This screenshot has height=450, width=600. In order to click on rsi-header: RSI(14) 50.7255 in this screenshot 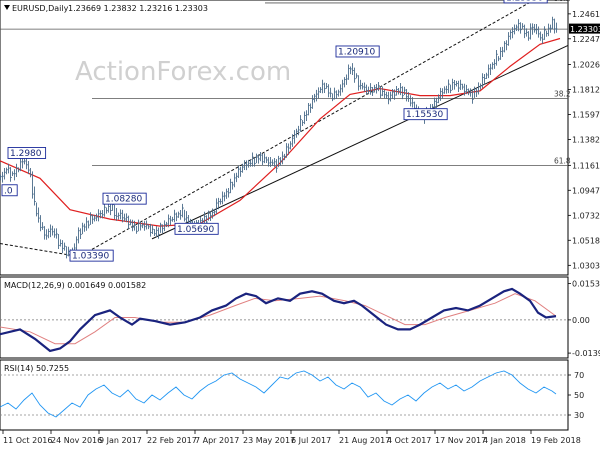, I will do `click(36, 368)`.